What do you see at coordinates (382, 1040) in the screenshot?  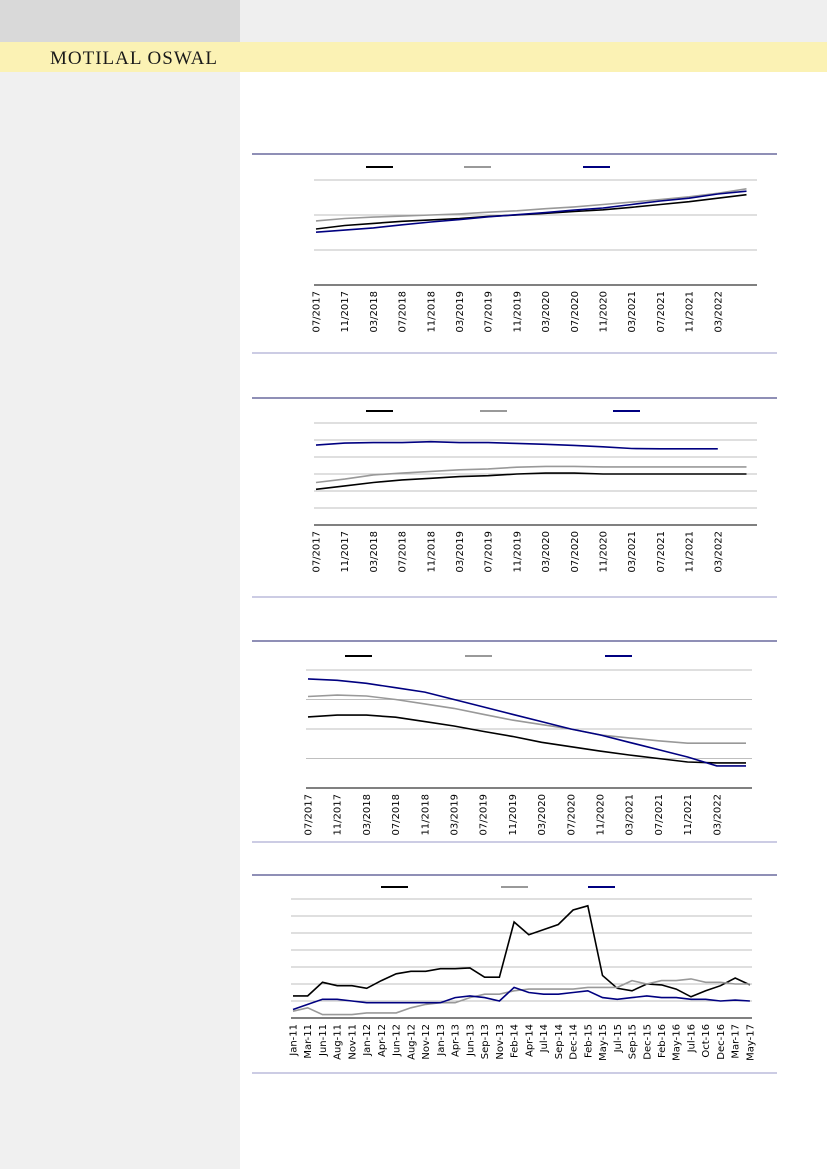 I see `x-tick-label: Apr-12` at bounding box center [382, 1040].